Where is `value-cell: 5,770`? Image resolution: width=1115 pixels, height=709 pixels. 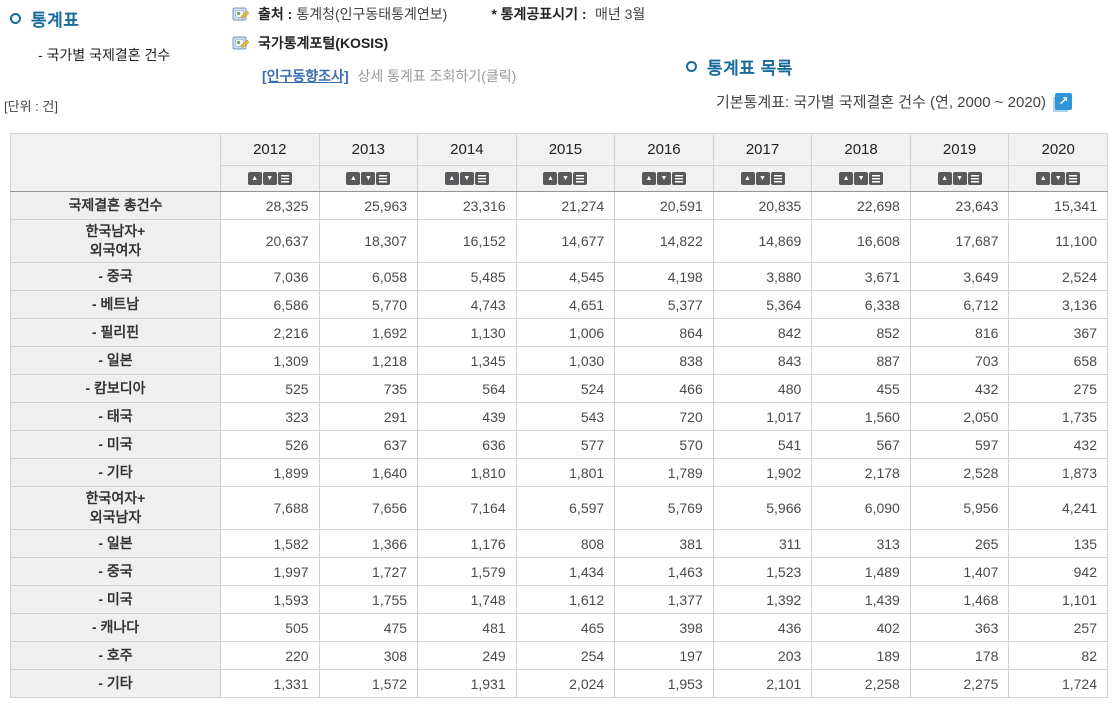 value-cell: 5,770 is located at coordinates (368, 304).